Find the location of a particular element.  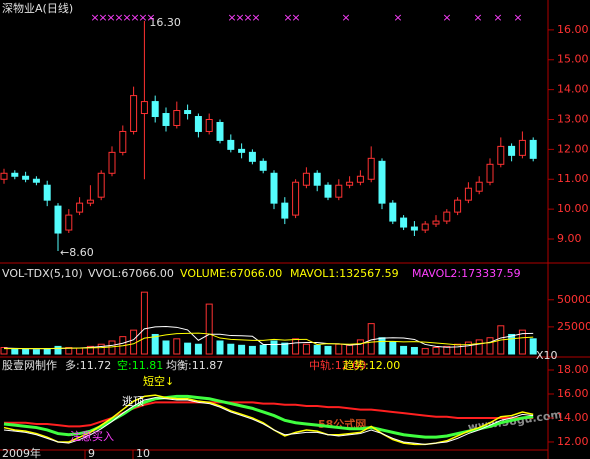

max-annotation: 16.30 is located at coordinates (165, 22).